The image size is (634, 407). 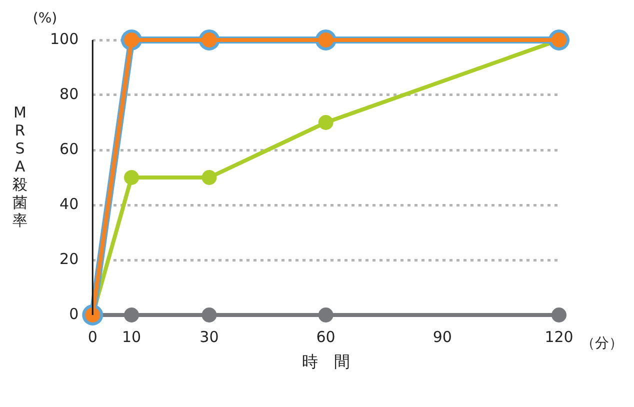 What do you see at coordinates (69, 93) in the screenshot?
I see `y-tick-label: 80` at bounding box center [69, 93].